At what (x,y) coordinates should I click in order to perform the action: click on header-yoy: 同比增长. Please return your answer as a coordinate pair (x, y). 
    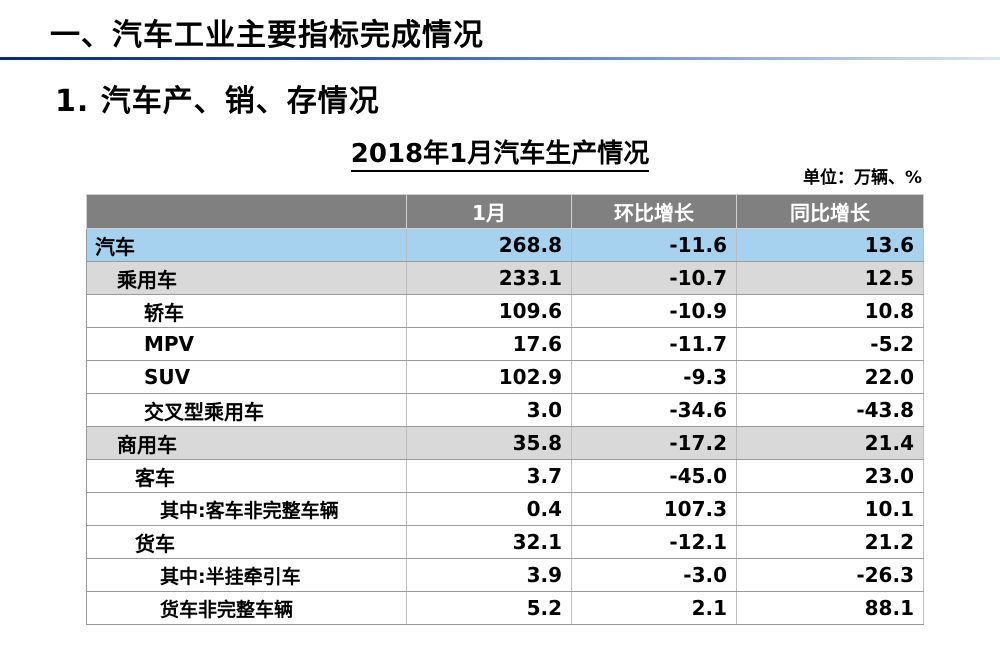
    Looking at the image, I should click on (830, 211).